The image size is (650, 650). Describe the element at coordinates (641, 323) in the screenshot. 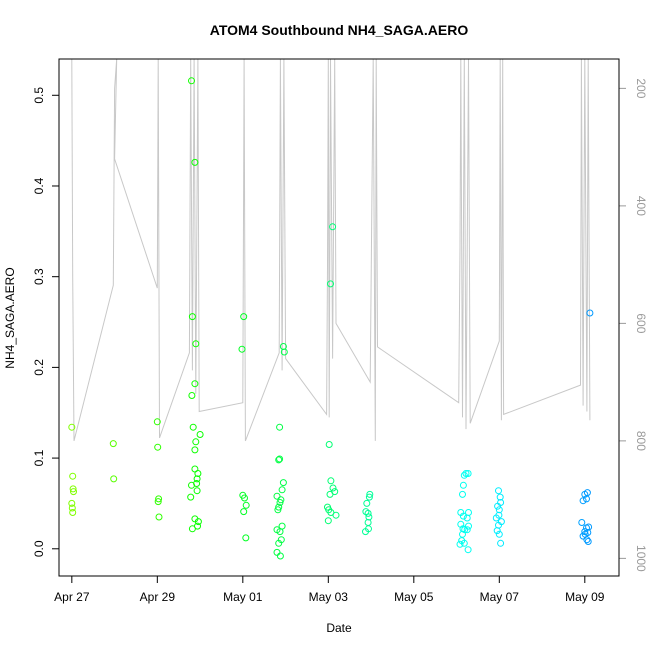

I see `right-tick-label: 600` at that location.